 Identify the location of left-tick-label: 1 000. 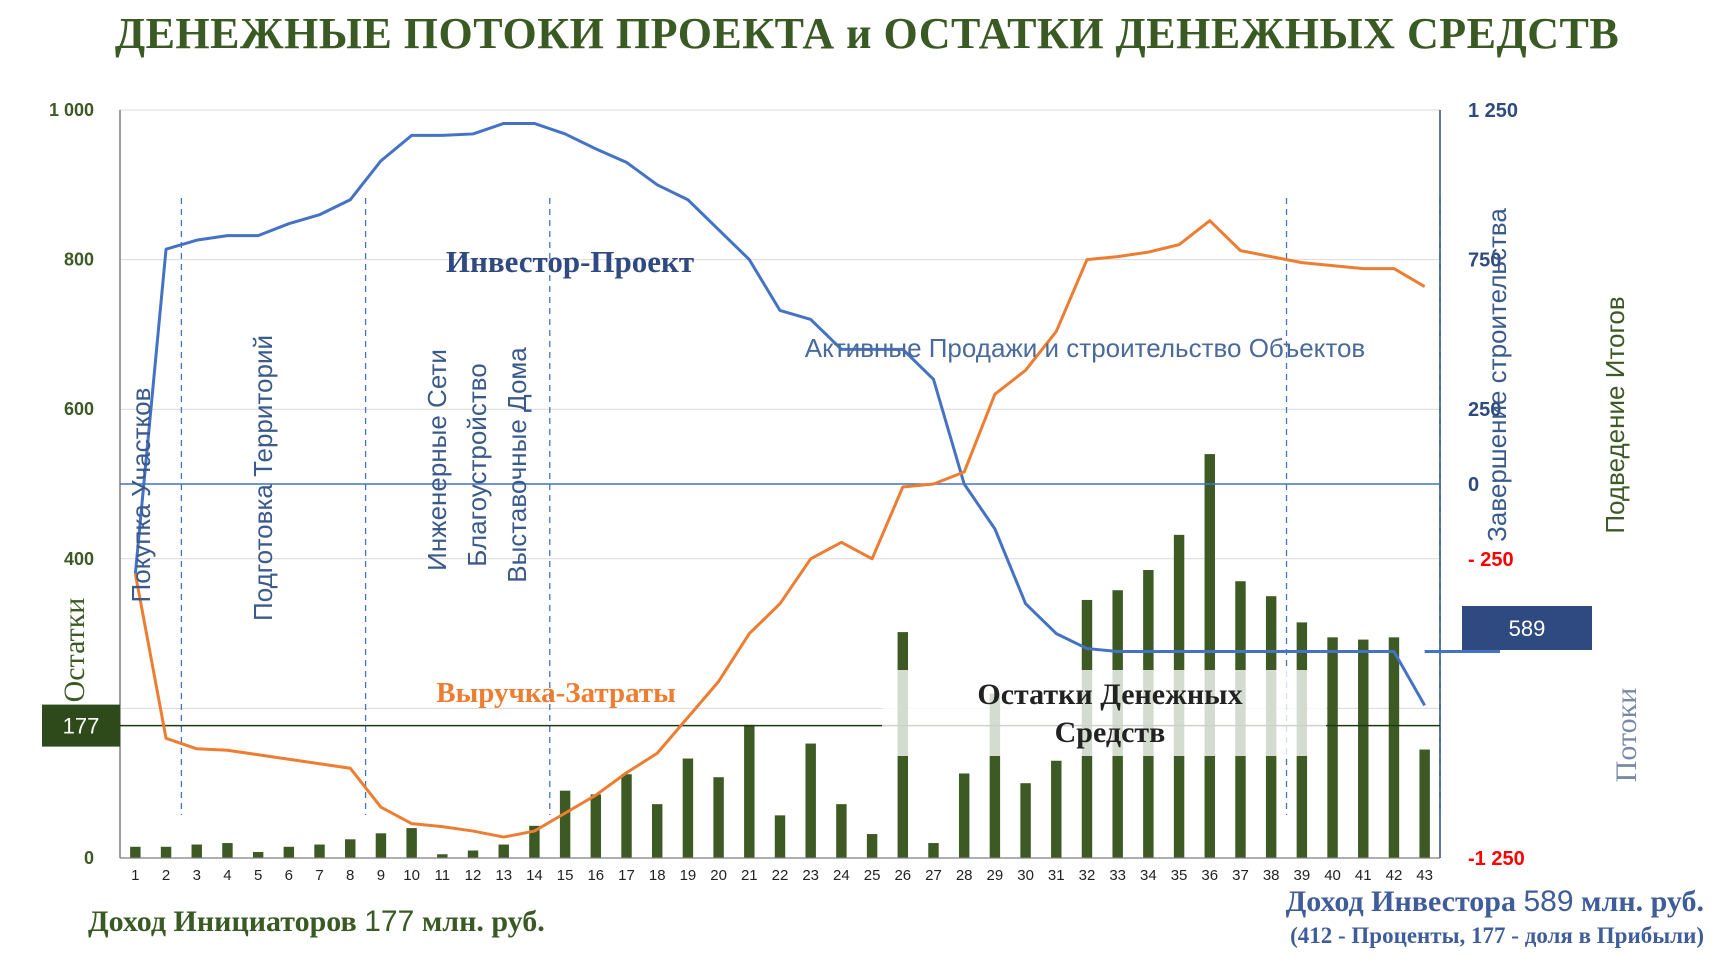
(71, 110).